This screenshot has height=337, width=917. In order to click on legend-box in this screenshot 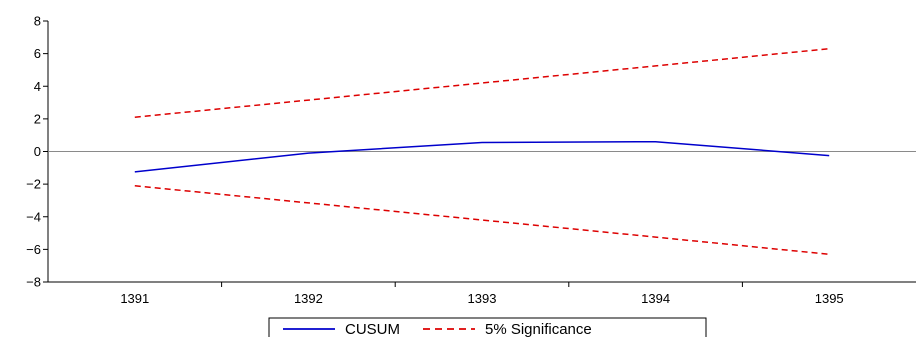, I will do `click(487, 327)`.